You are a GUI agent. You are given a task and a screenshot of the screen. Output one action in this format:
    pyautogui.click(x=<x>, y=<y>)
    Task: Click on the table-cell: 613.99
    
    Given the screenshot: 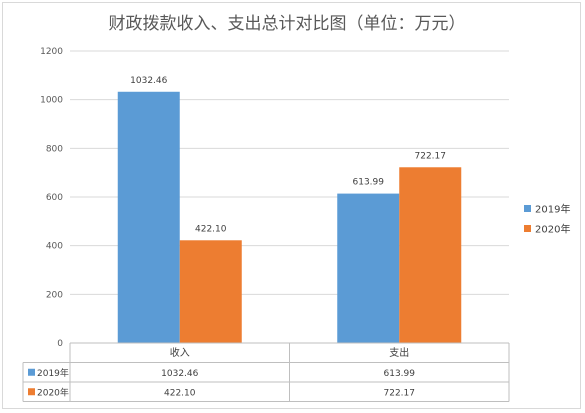 What is the action you would take?
    pyautogui.click(x=400, y=374)
    